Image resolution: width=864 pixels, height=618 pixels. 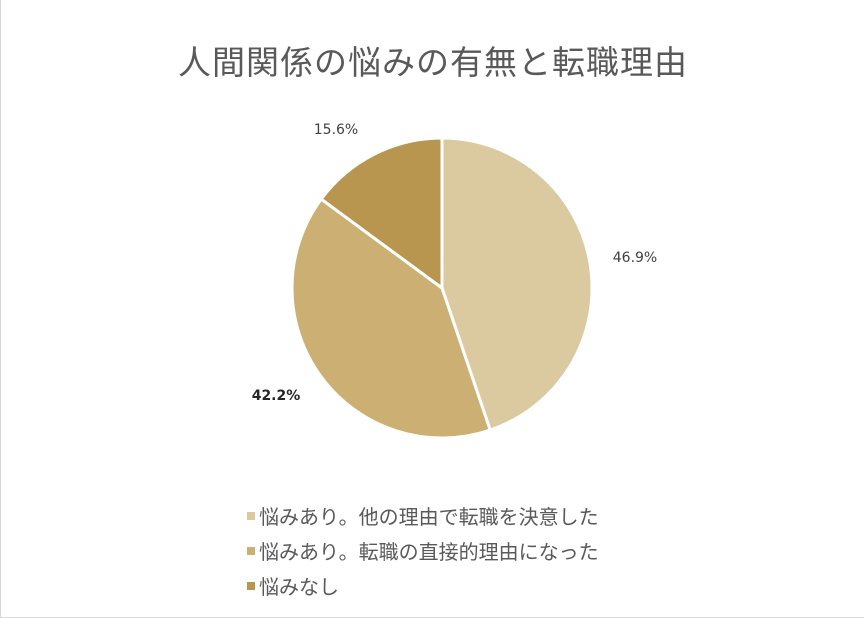 I want to click on legend-item-2: 悩みなし, so click(x=527, y=585).